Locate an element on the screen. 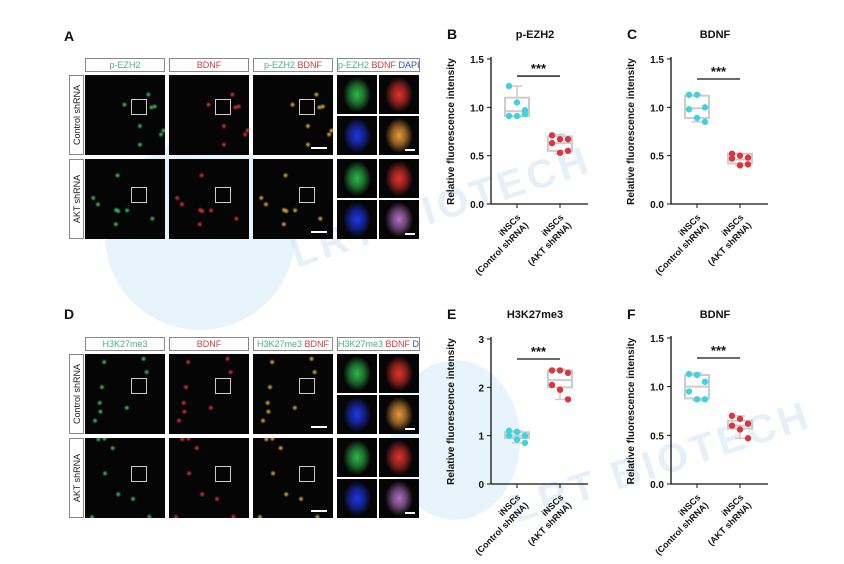 The width and height of the screenshot is (844, 564). row-label: Control shRNA is located at coordinates (76, 115).